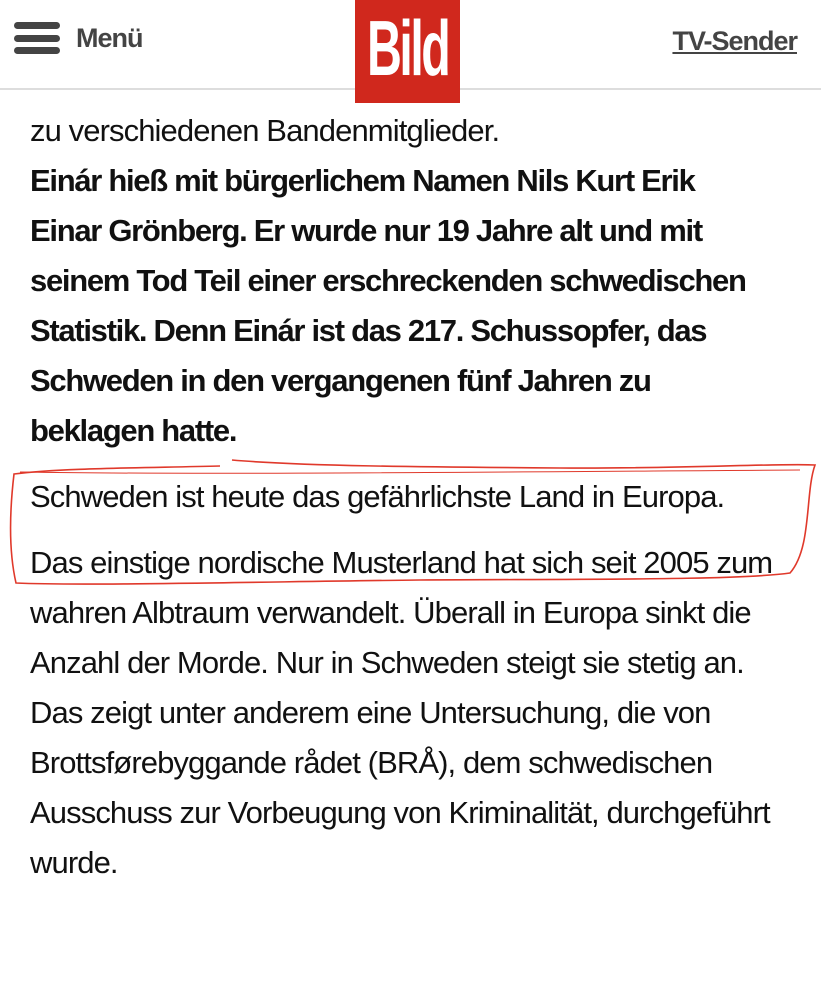 This screenshot has width=821, height=996. Describe the element at coordinates (265, 130) in the screenshot. I see `preceding-text-line: zu verschiedenen Bandenmitglieder.` at that location.